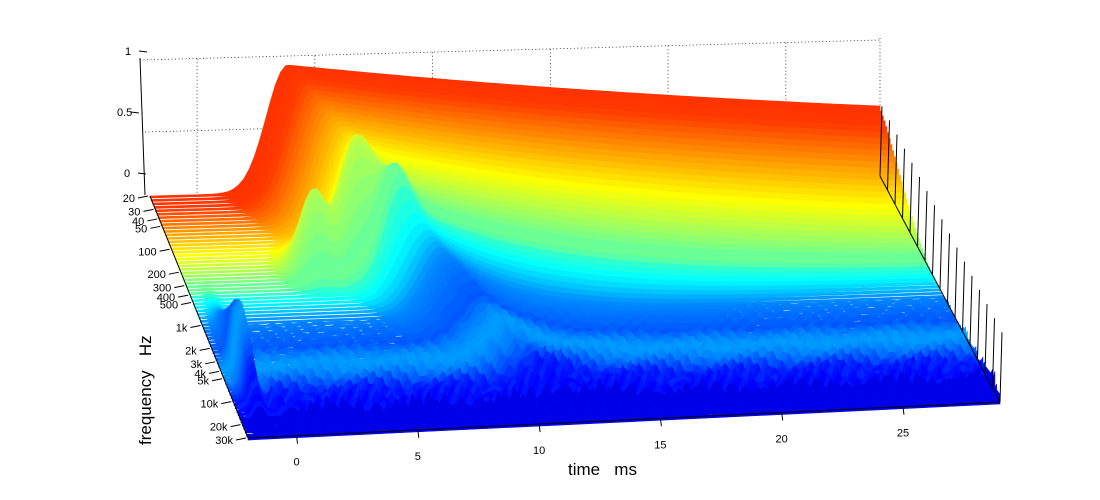 Image resolution: width=1100 pixels, height=500 pixels. What do you see at coordinates (156, 275) in the screenshot?
I see `y-tick-label-200: 200` at bounding box center [156, 275].